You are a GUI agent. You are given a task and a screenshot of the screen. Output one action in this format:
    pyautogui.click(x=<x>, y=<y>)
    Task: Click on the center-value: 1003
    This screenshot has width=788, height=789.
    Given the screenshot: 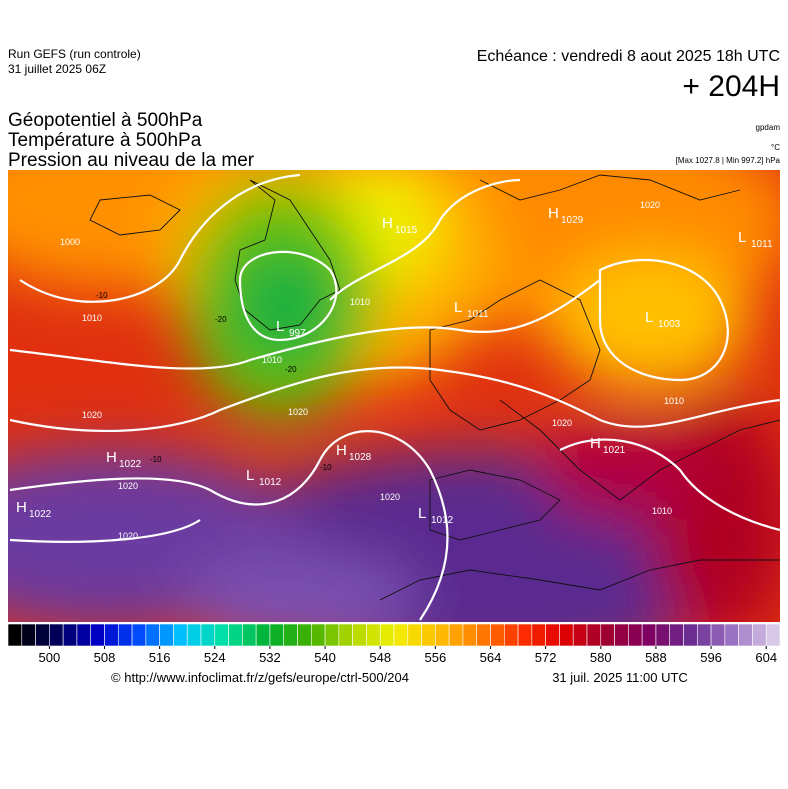 What is the action you would take?
    pyautogui.click(x=669, y=324)
    